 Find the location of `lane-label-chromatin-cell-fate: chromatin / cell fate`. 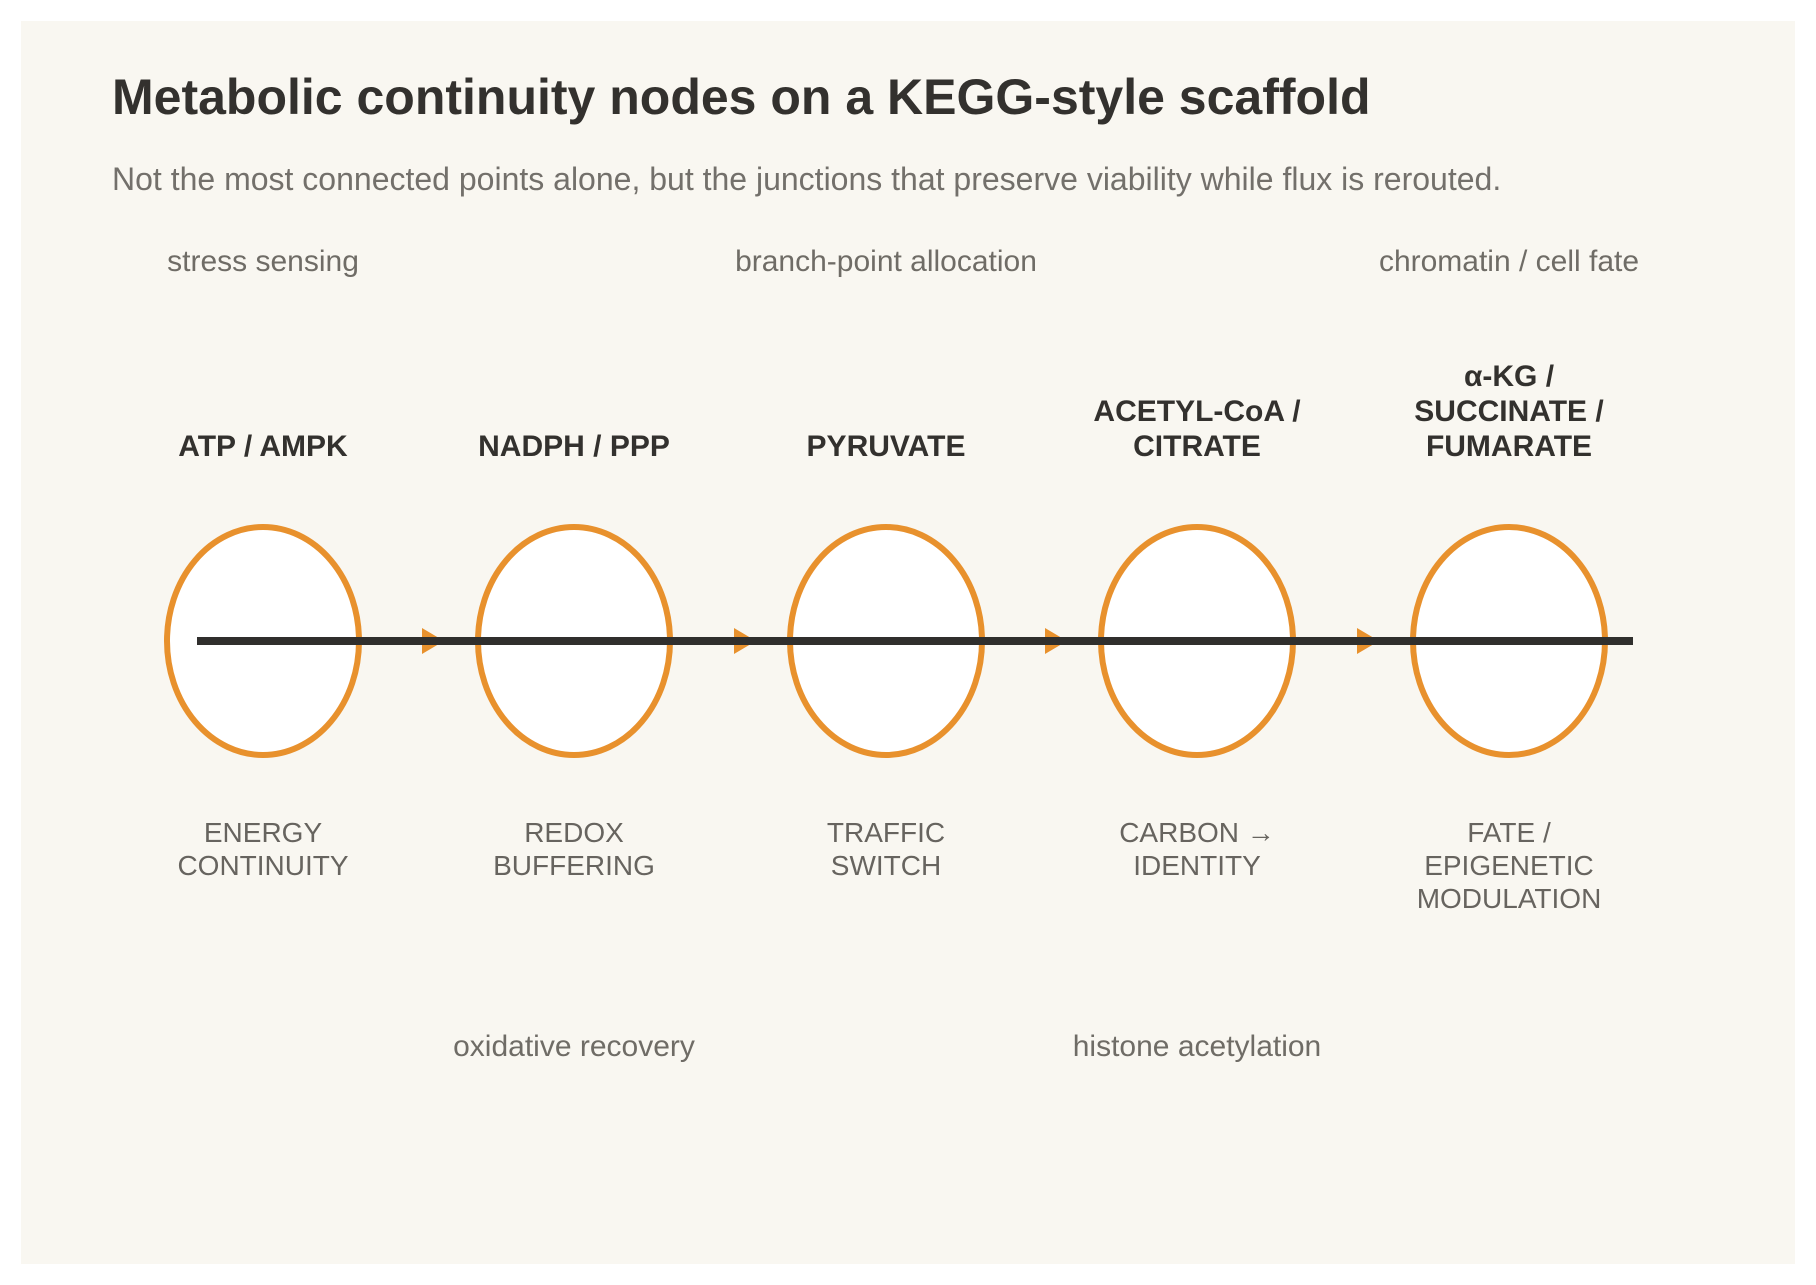

lane-label-chromatin-cell-fate: chromatin / cell fate is located at coordinates (1509, 261).